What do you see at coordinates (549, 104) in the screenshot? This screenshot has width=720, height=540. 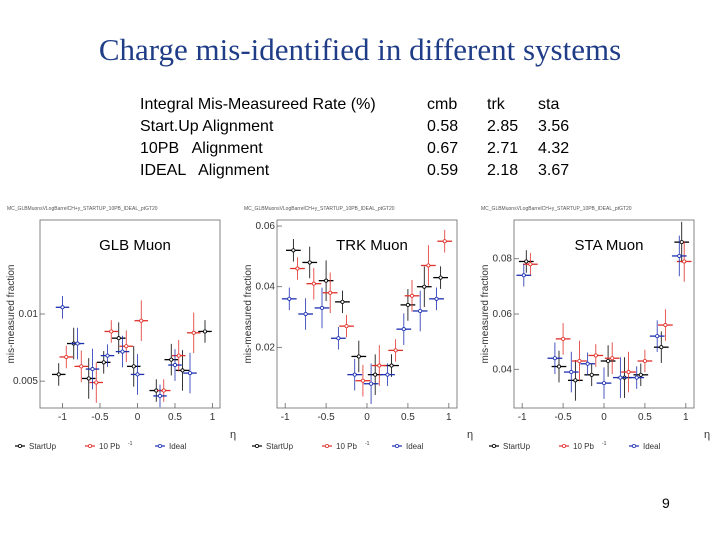 I see `stats-header-sta: sta` at bounding box center [549, 104].